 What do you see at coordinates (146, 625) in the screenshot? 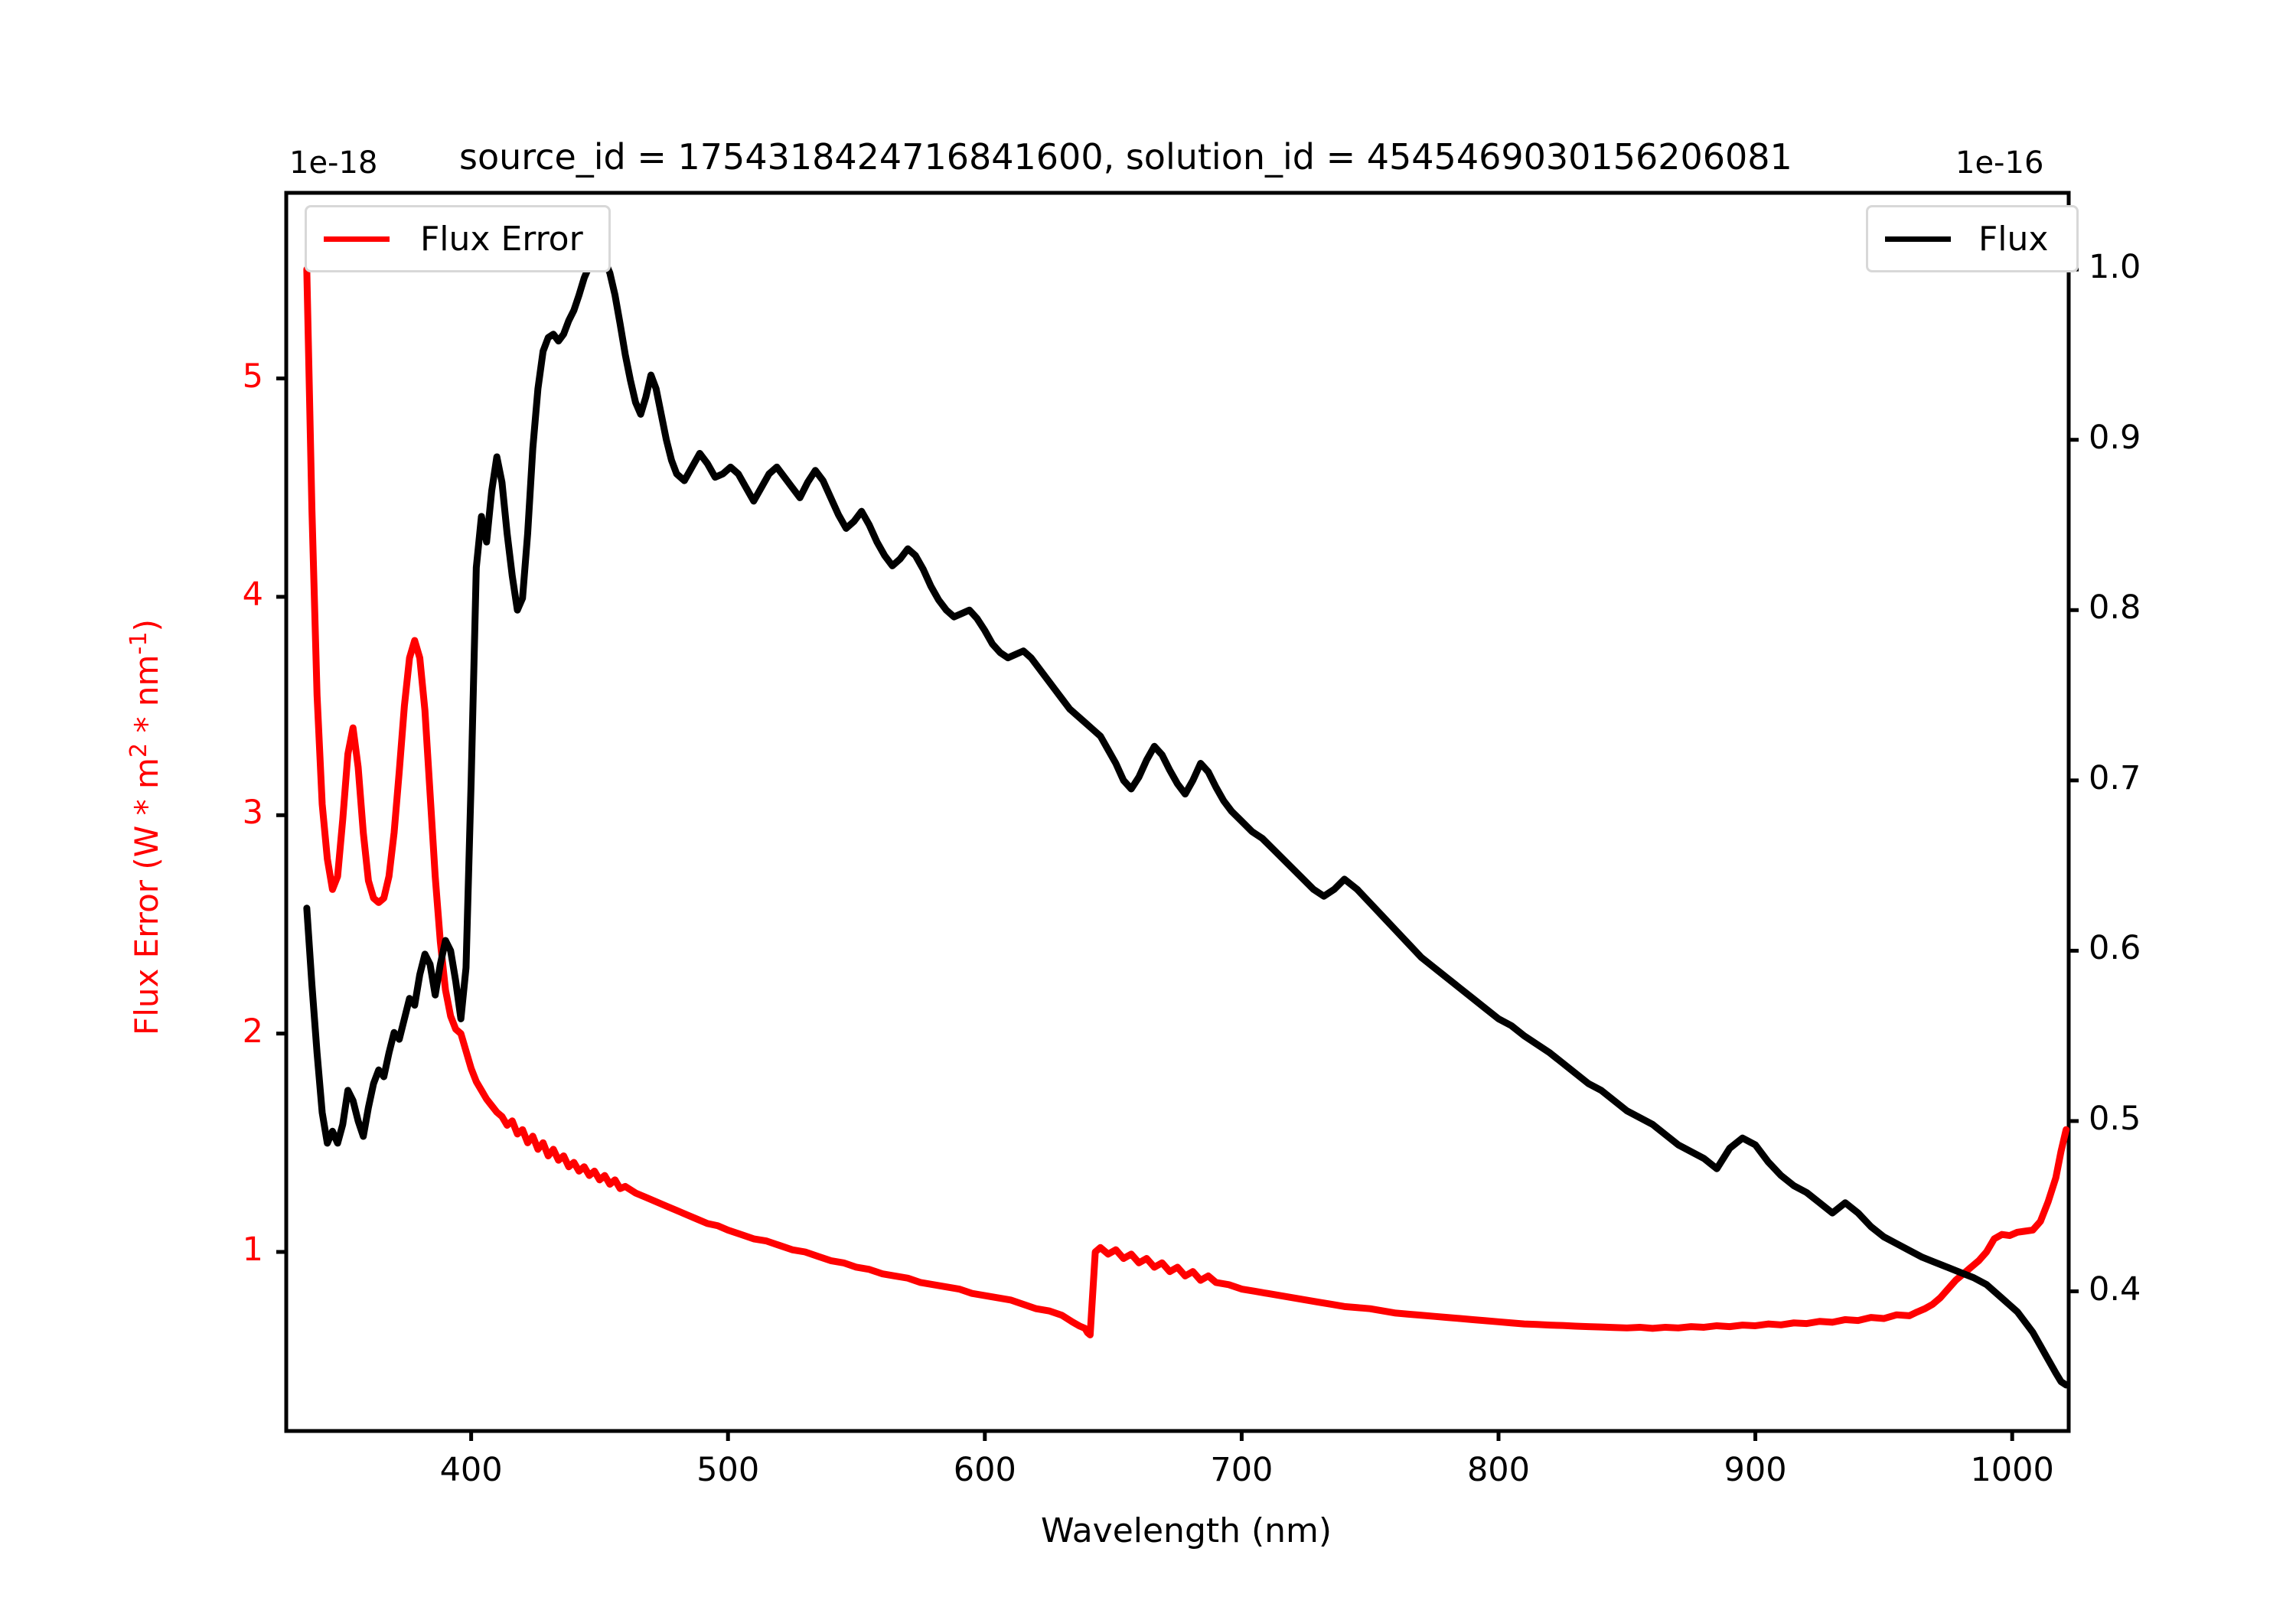
I see `left-ylabel-suffix: )` at bounding box center [146, 625].